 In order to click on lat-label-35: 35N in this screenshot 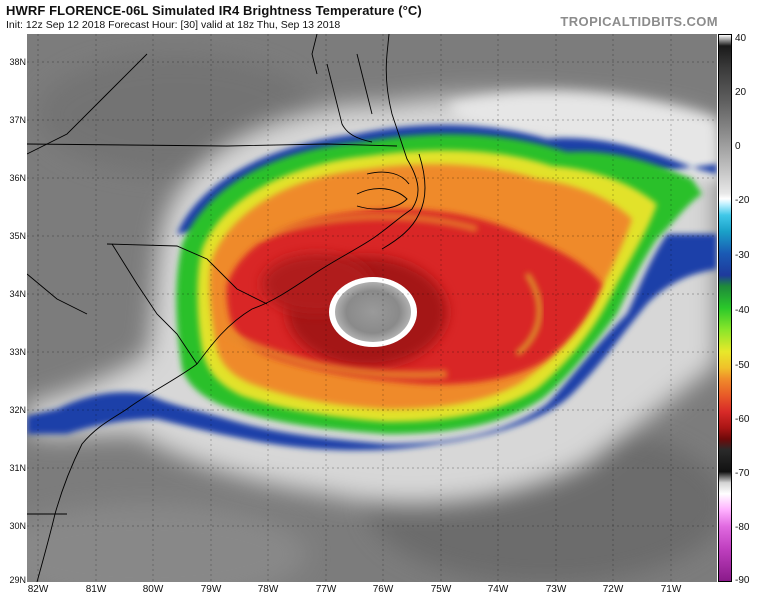, I will do `click(17, 236)`.